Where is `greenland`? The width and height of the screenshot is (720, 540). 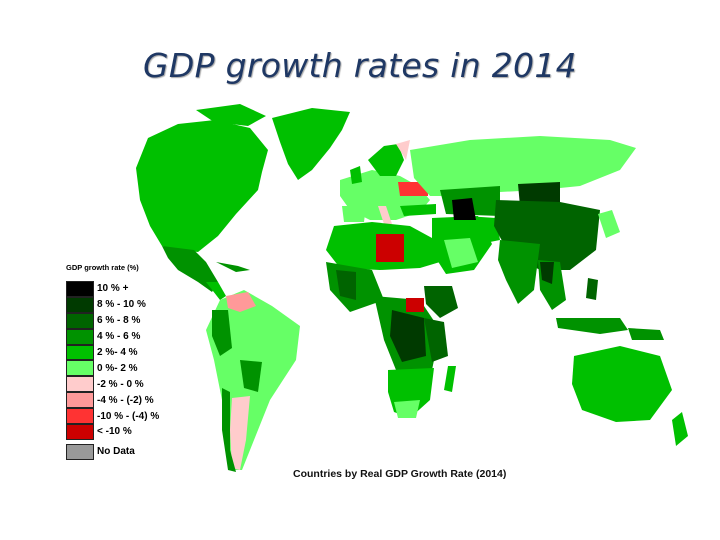
greenland is located at coordinates (311, 144).